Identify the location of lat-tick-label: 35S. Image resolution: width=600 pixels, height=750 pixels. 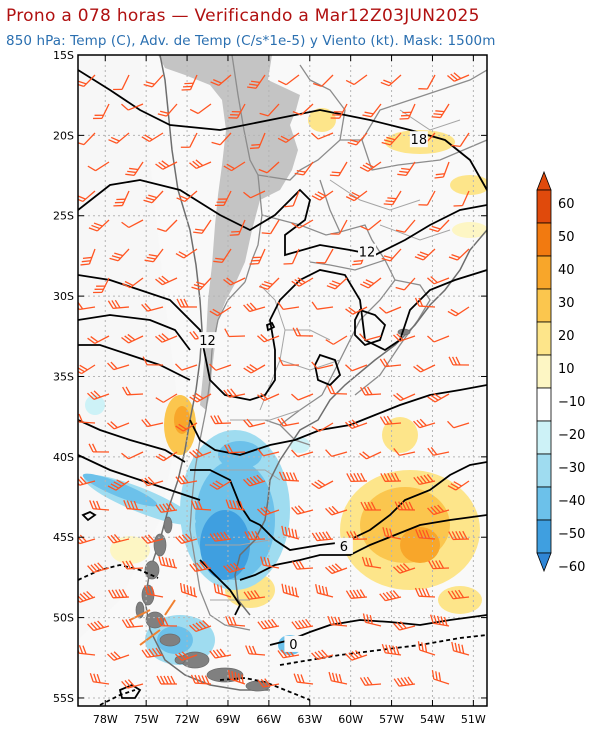
(63, 376).